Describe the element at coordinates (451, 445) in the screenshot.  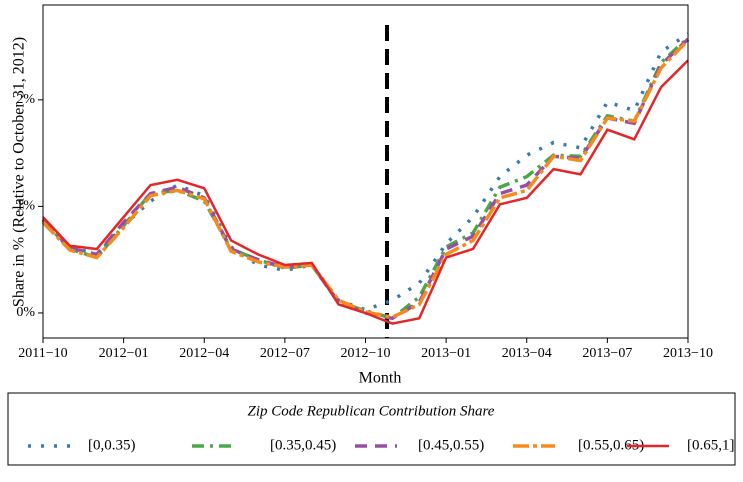
I see `legend-label: [0.45,0.55)` at that location.